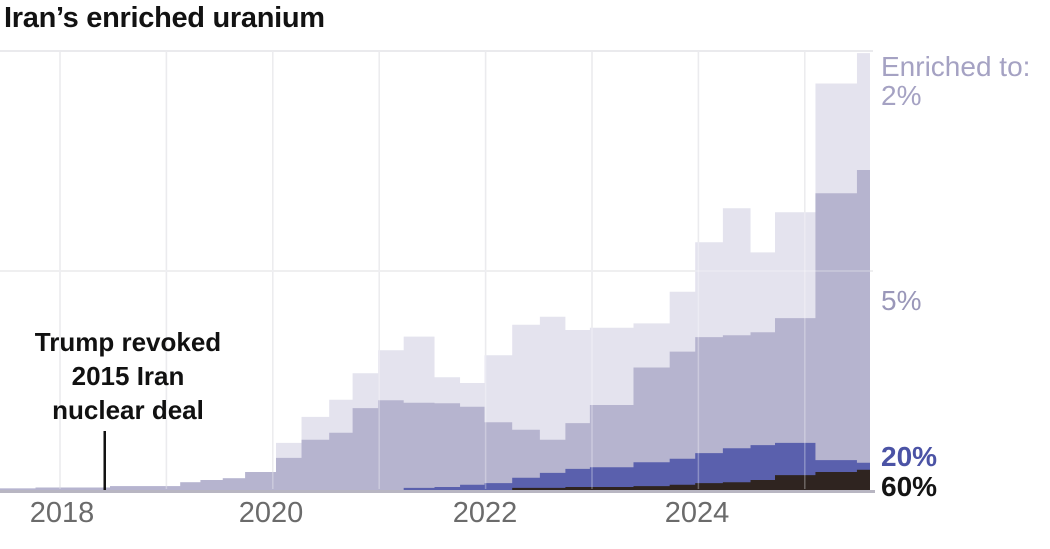  What do you see at coordinates (909, 486) in the screenshot?
I see `legend-item-60pct: 60%` at bounding box center [909, 486].